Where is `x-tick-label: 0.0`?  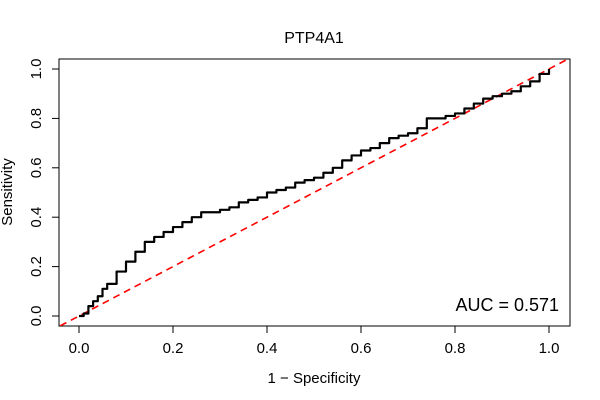
x-tick-label: 0.0 is located at coordinates (79, 348).